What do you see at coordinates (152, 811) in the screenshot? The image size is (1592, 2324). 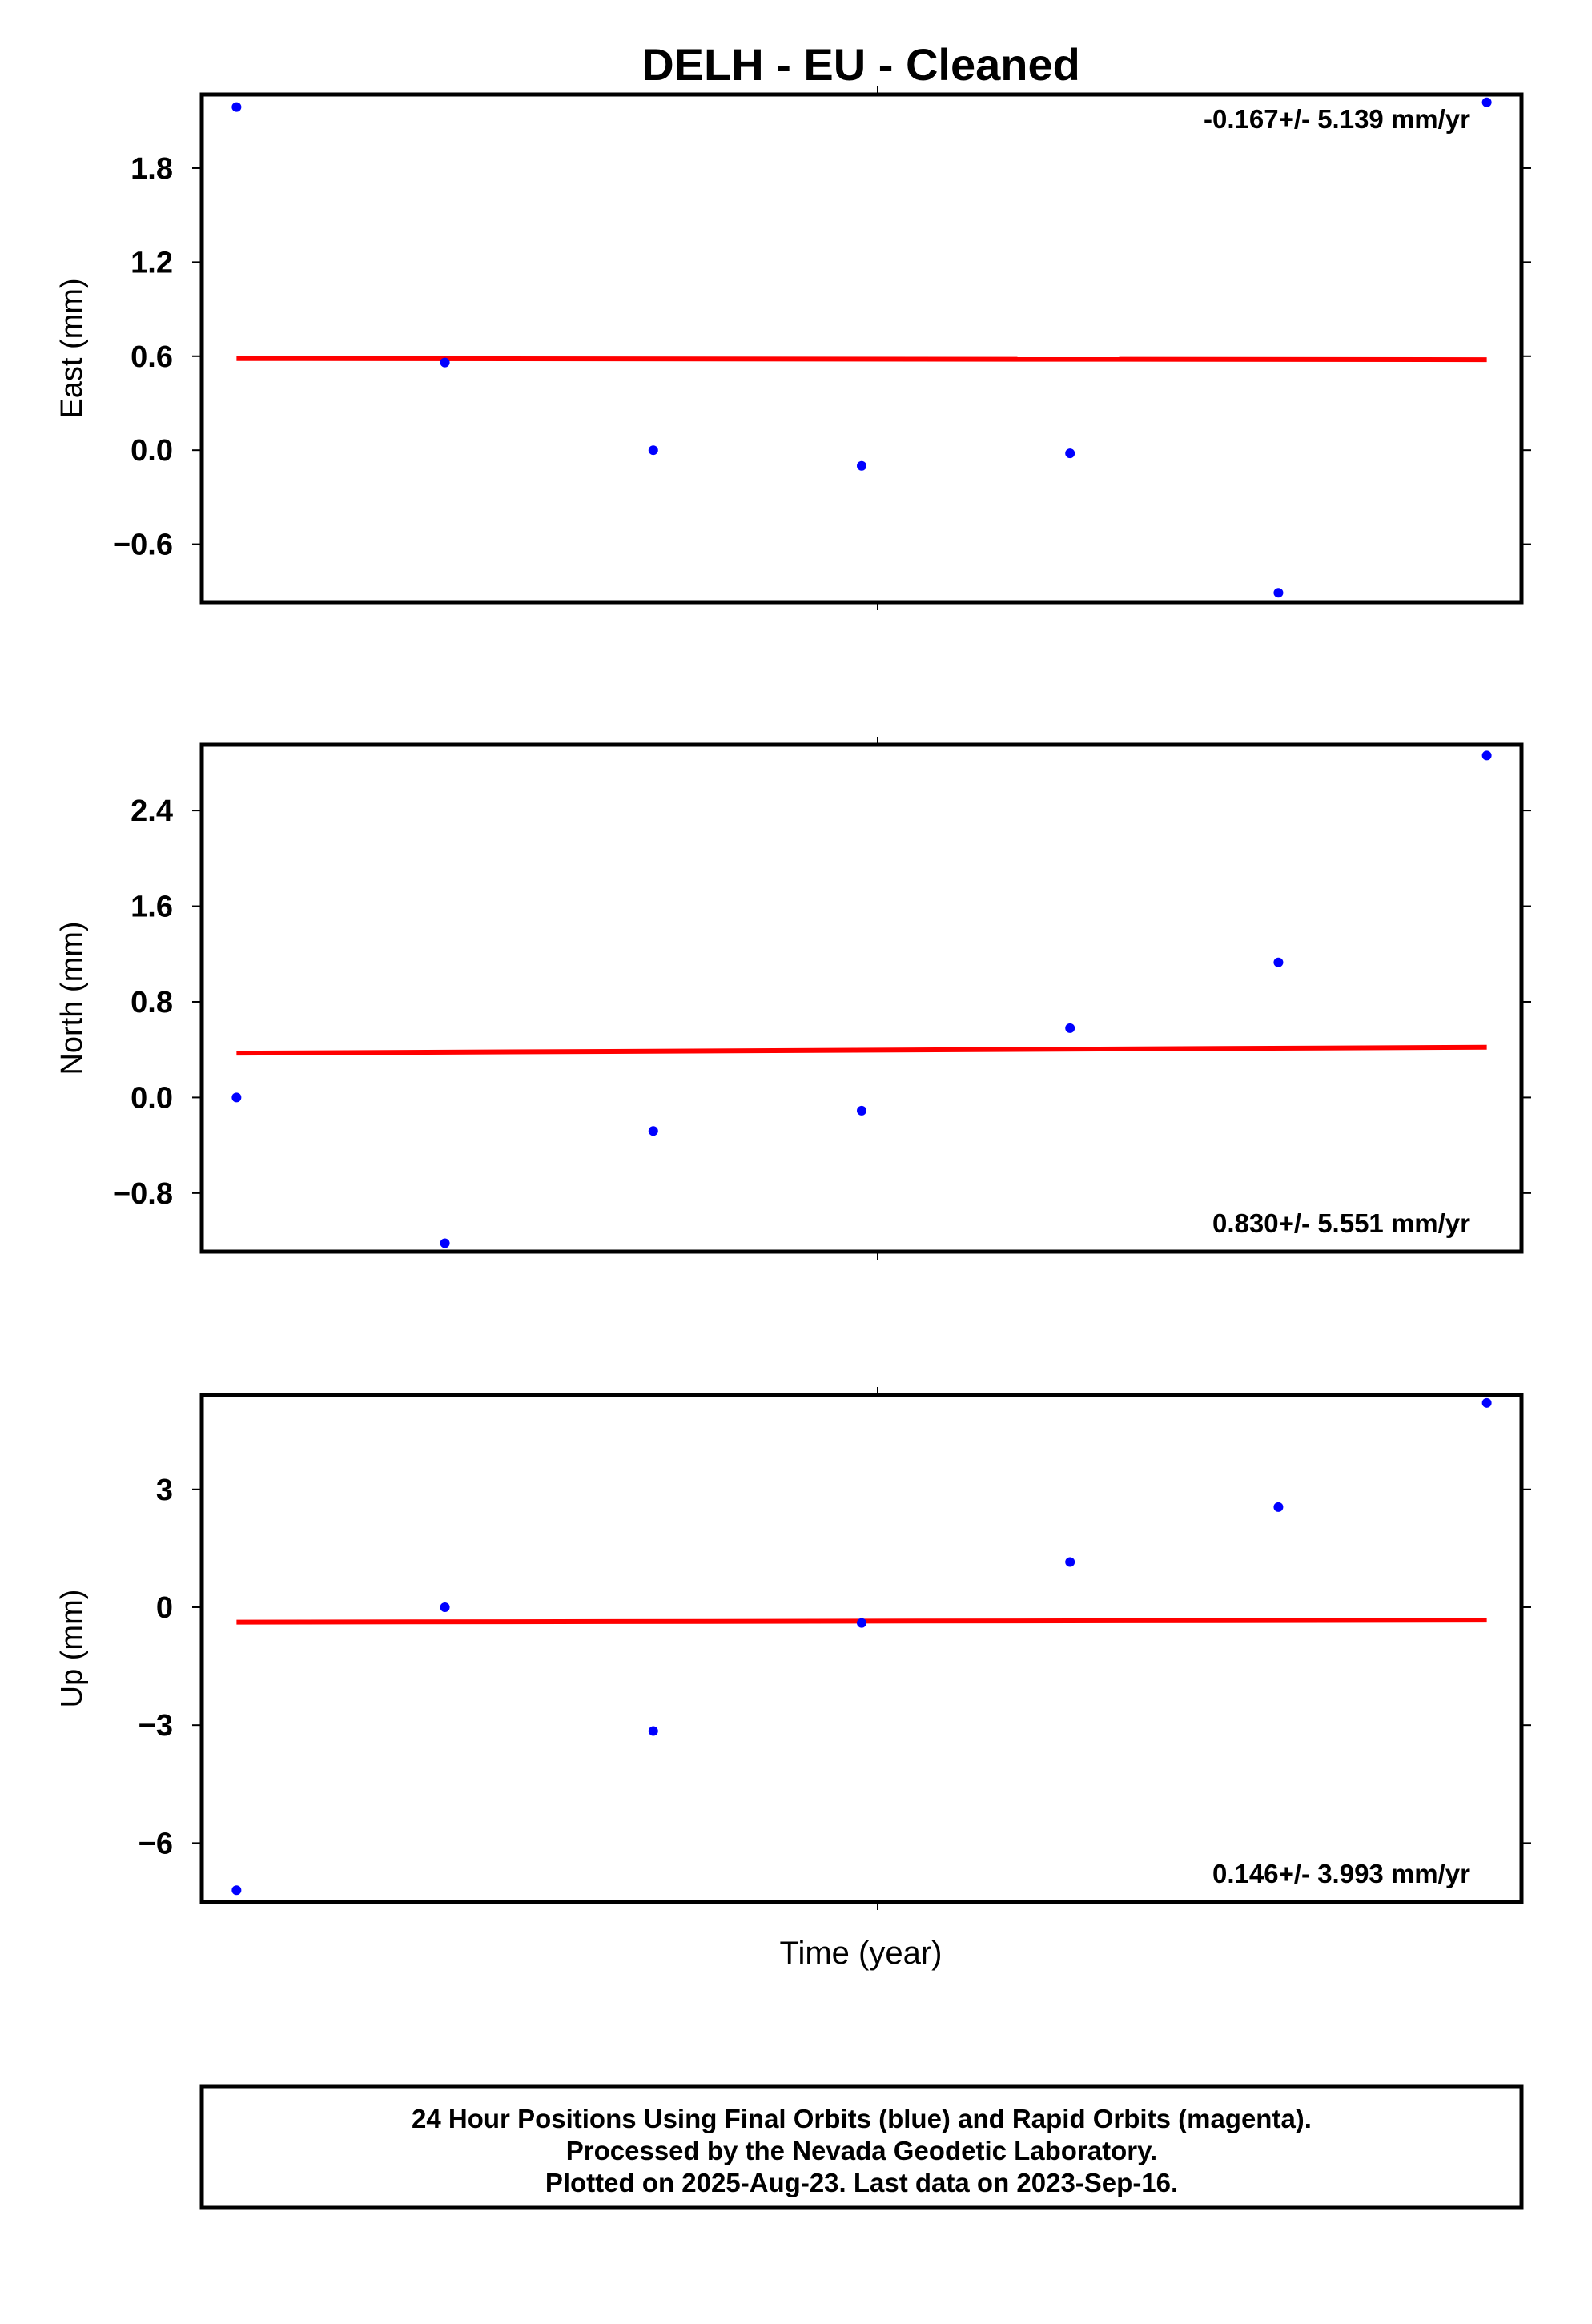 I see `y-tick-label: 2.4` at bounding box center [152, 811].